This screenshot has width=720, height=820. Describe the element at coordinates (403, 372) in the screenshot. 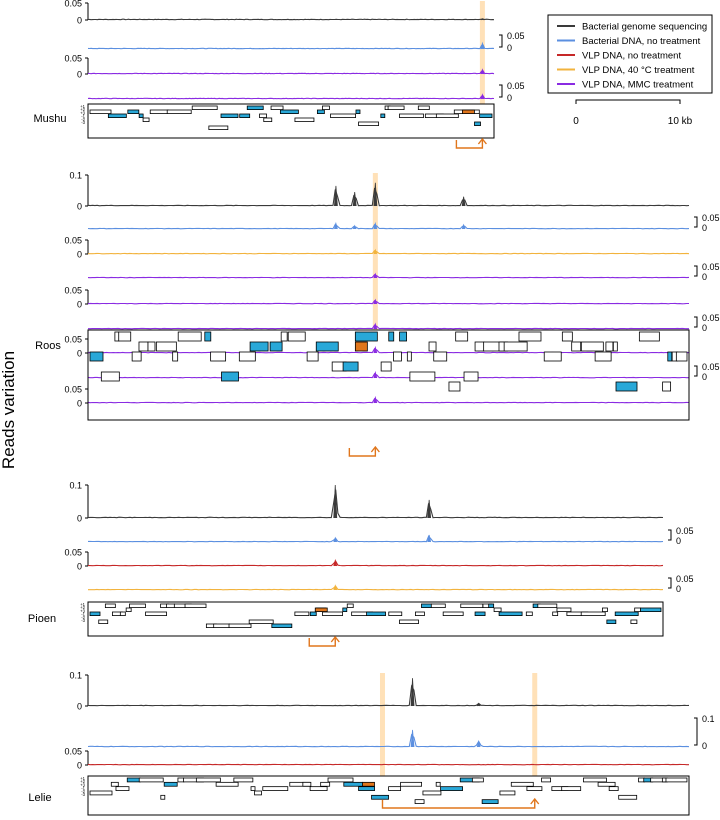

I see `track-8: 0.050` at that location.